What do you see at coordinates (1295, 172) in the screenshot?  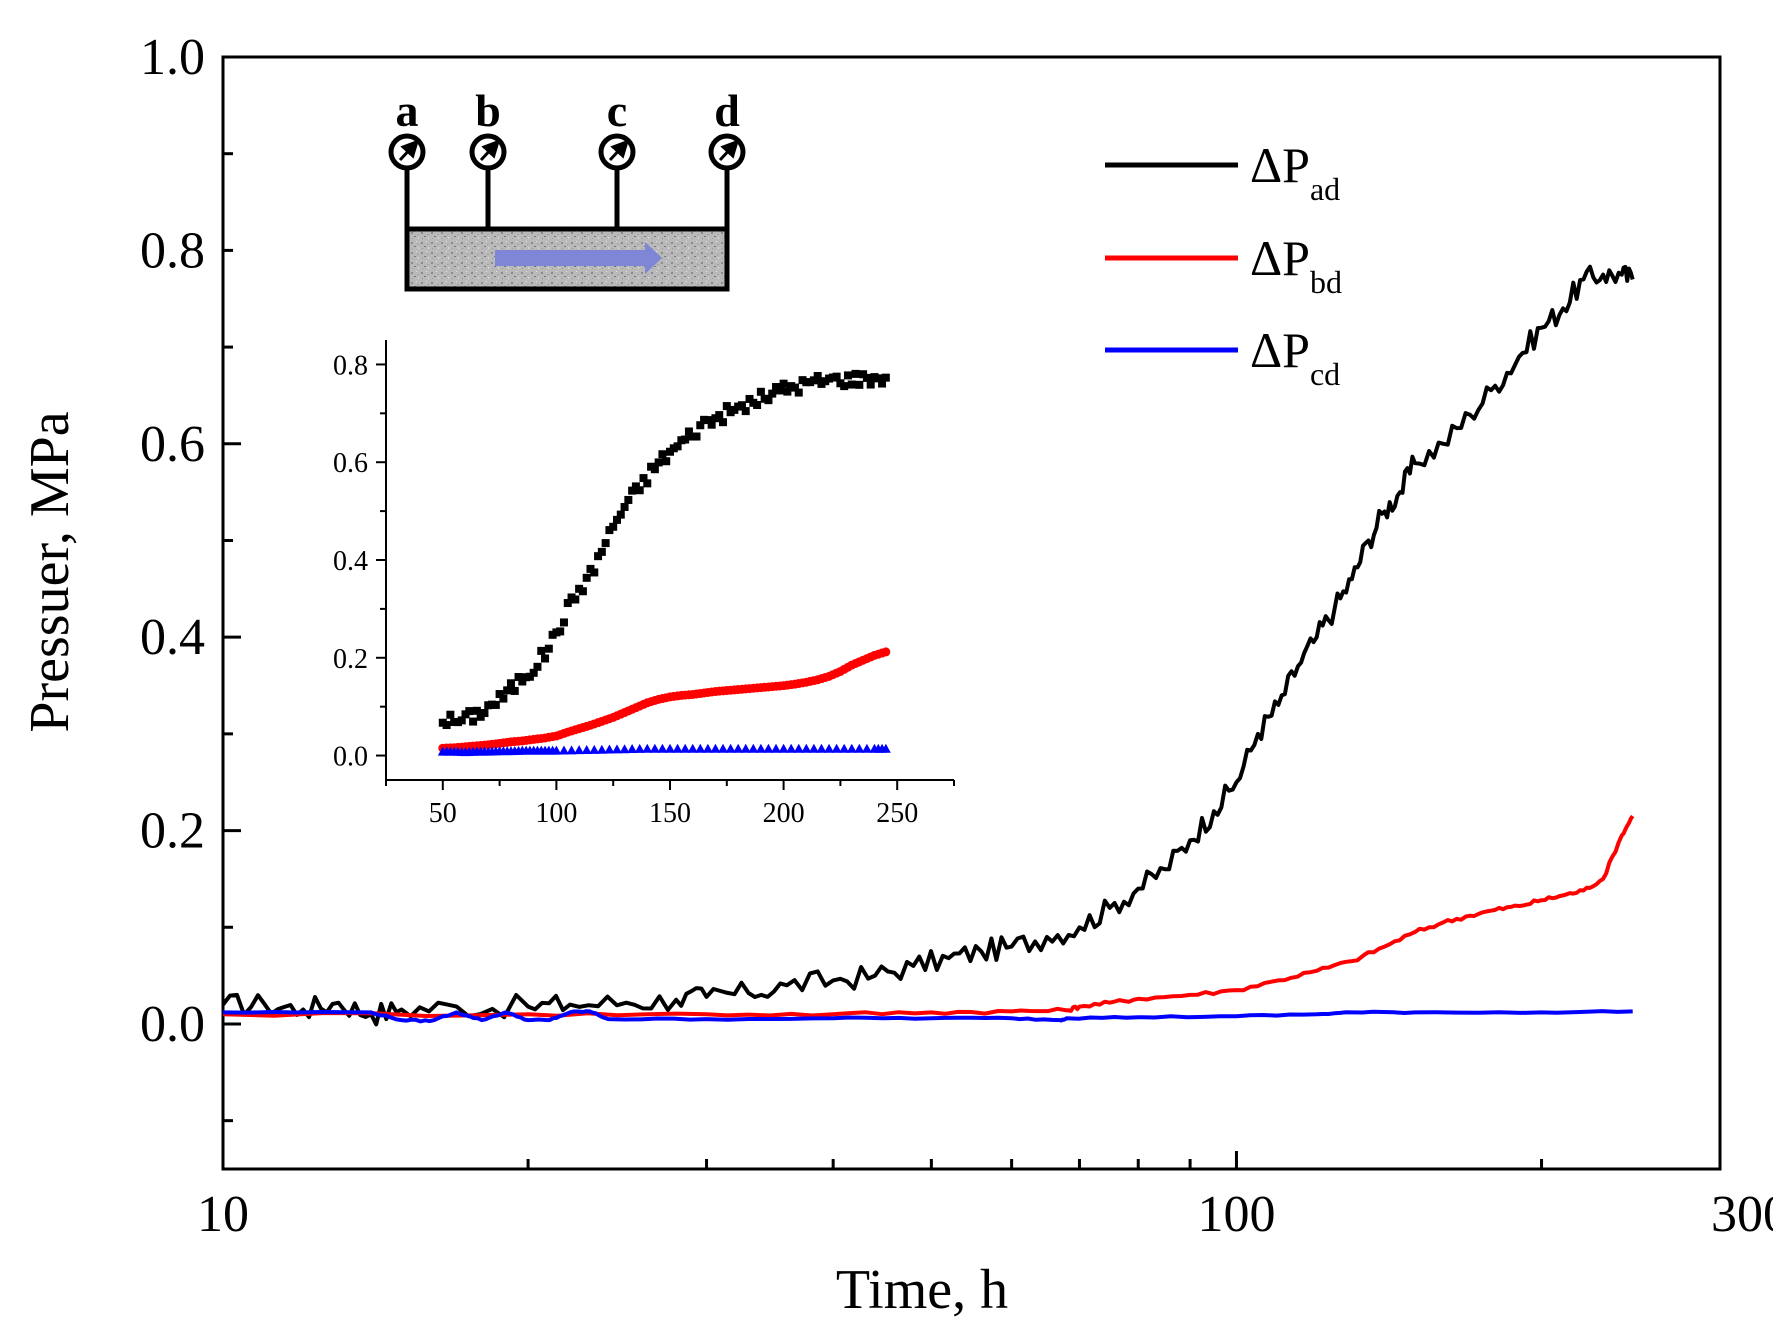 I see `legend-label-ad: ΔPad` at bounding box center [1295, 172].